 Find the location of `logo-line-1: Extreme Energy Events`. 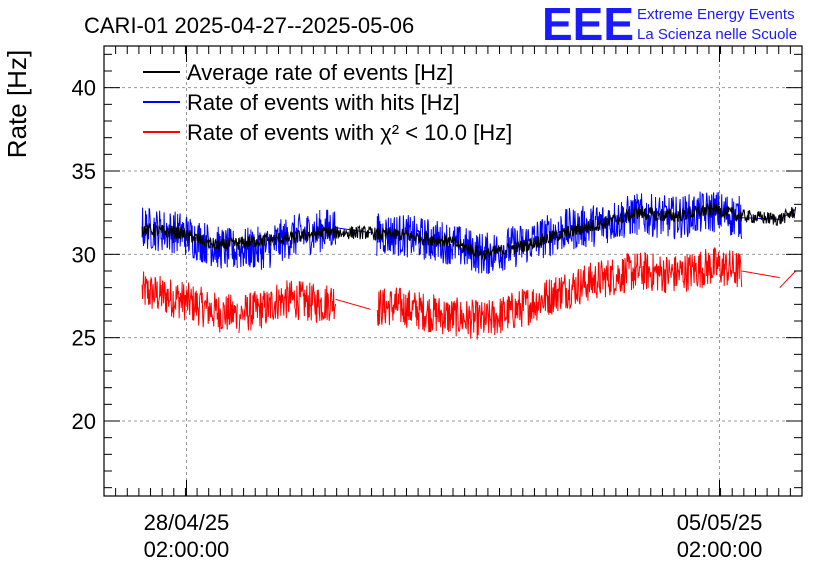

logo-line-1: Extreme Energy Events is located at coordinates (716, 14).